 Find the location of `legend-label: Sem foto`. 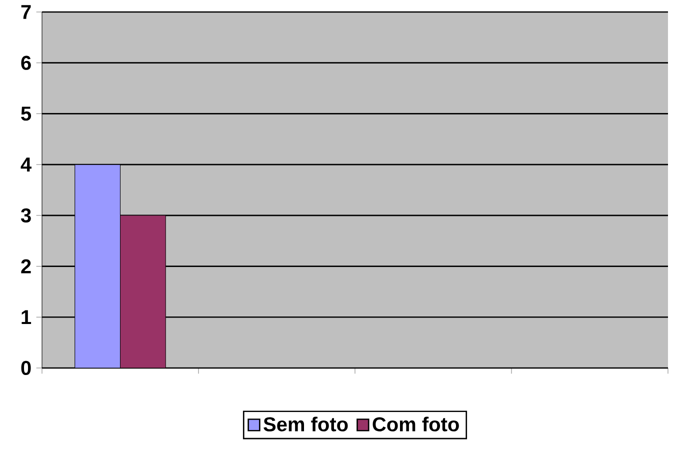

legend-label: Sem foto is located at coordinates (306, 424).